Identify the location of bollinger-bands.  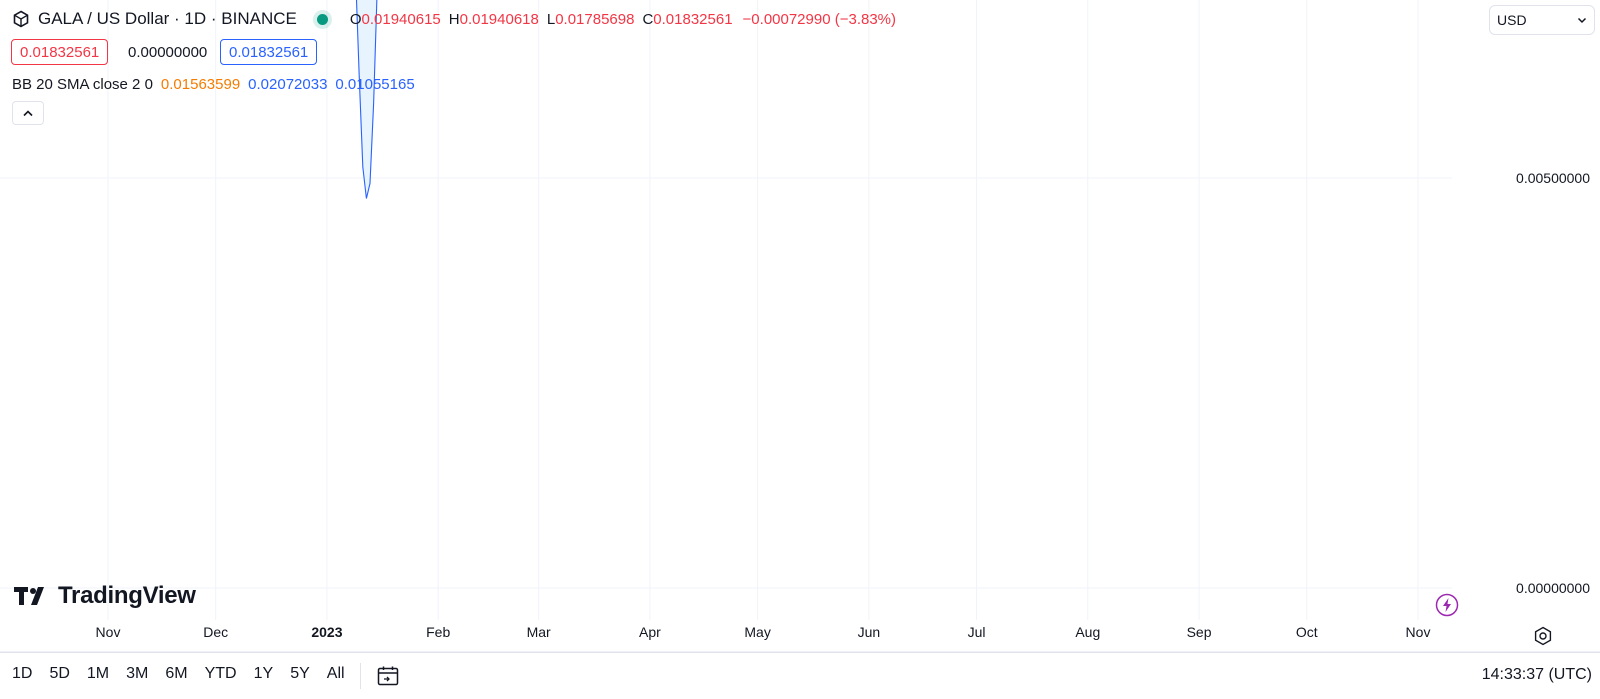
(366, 99).